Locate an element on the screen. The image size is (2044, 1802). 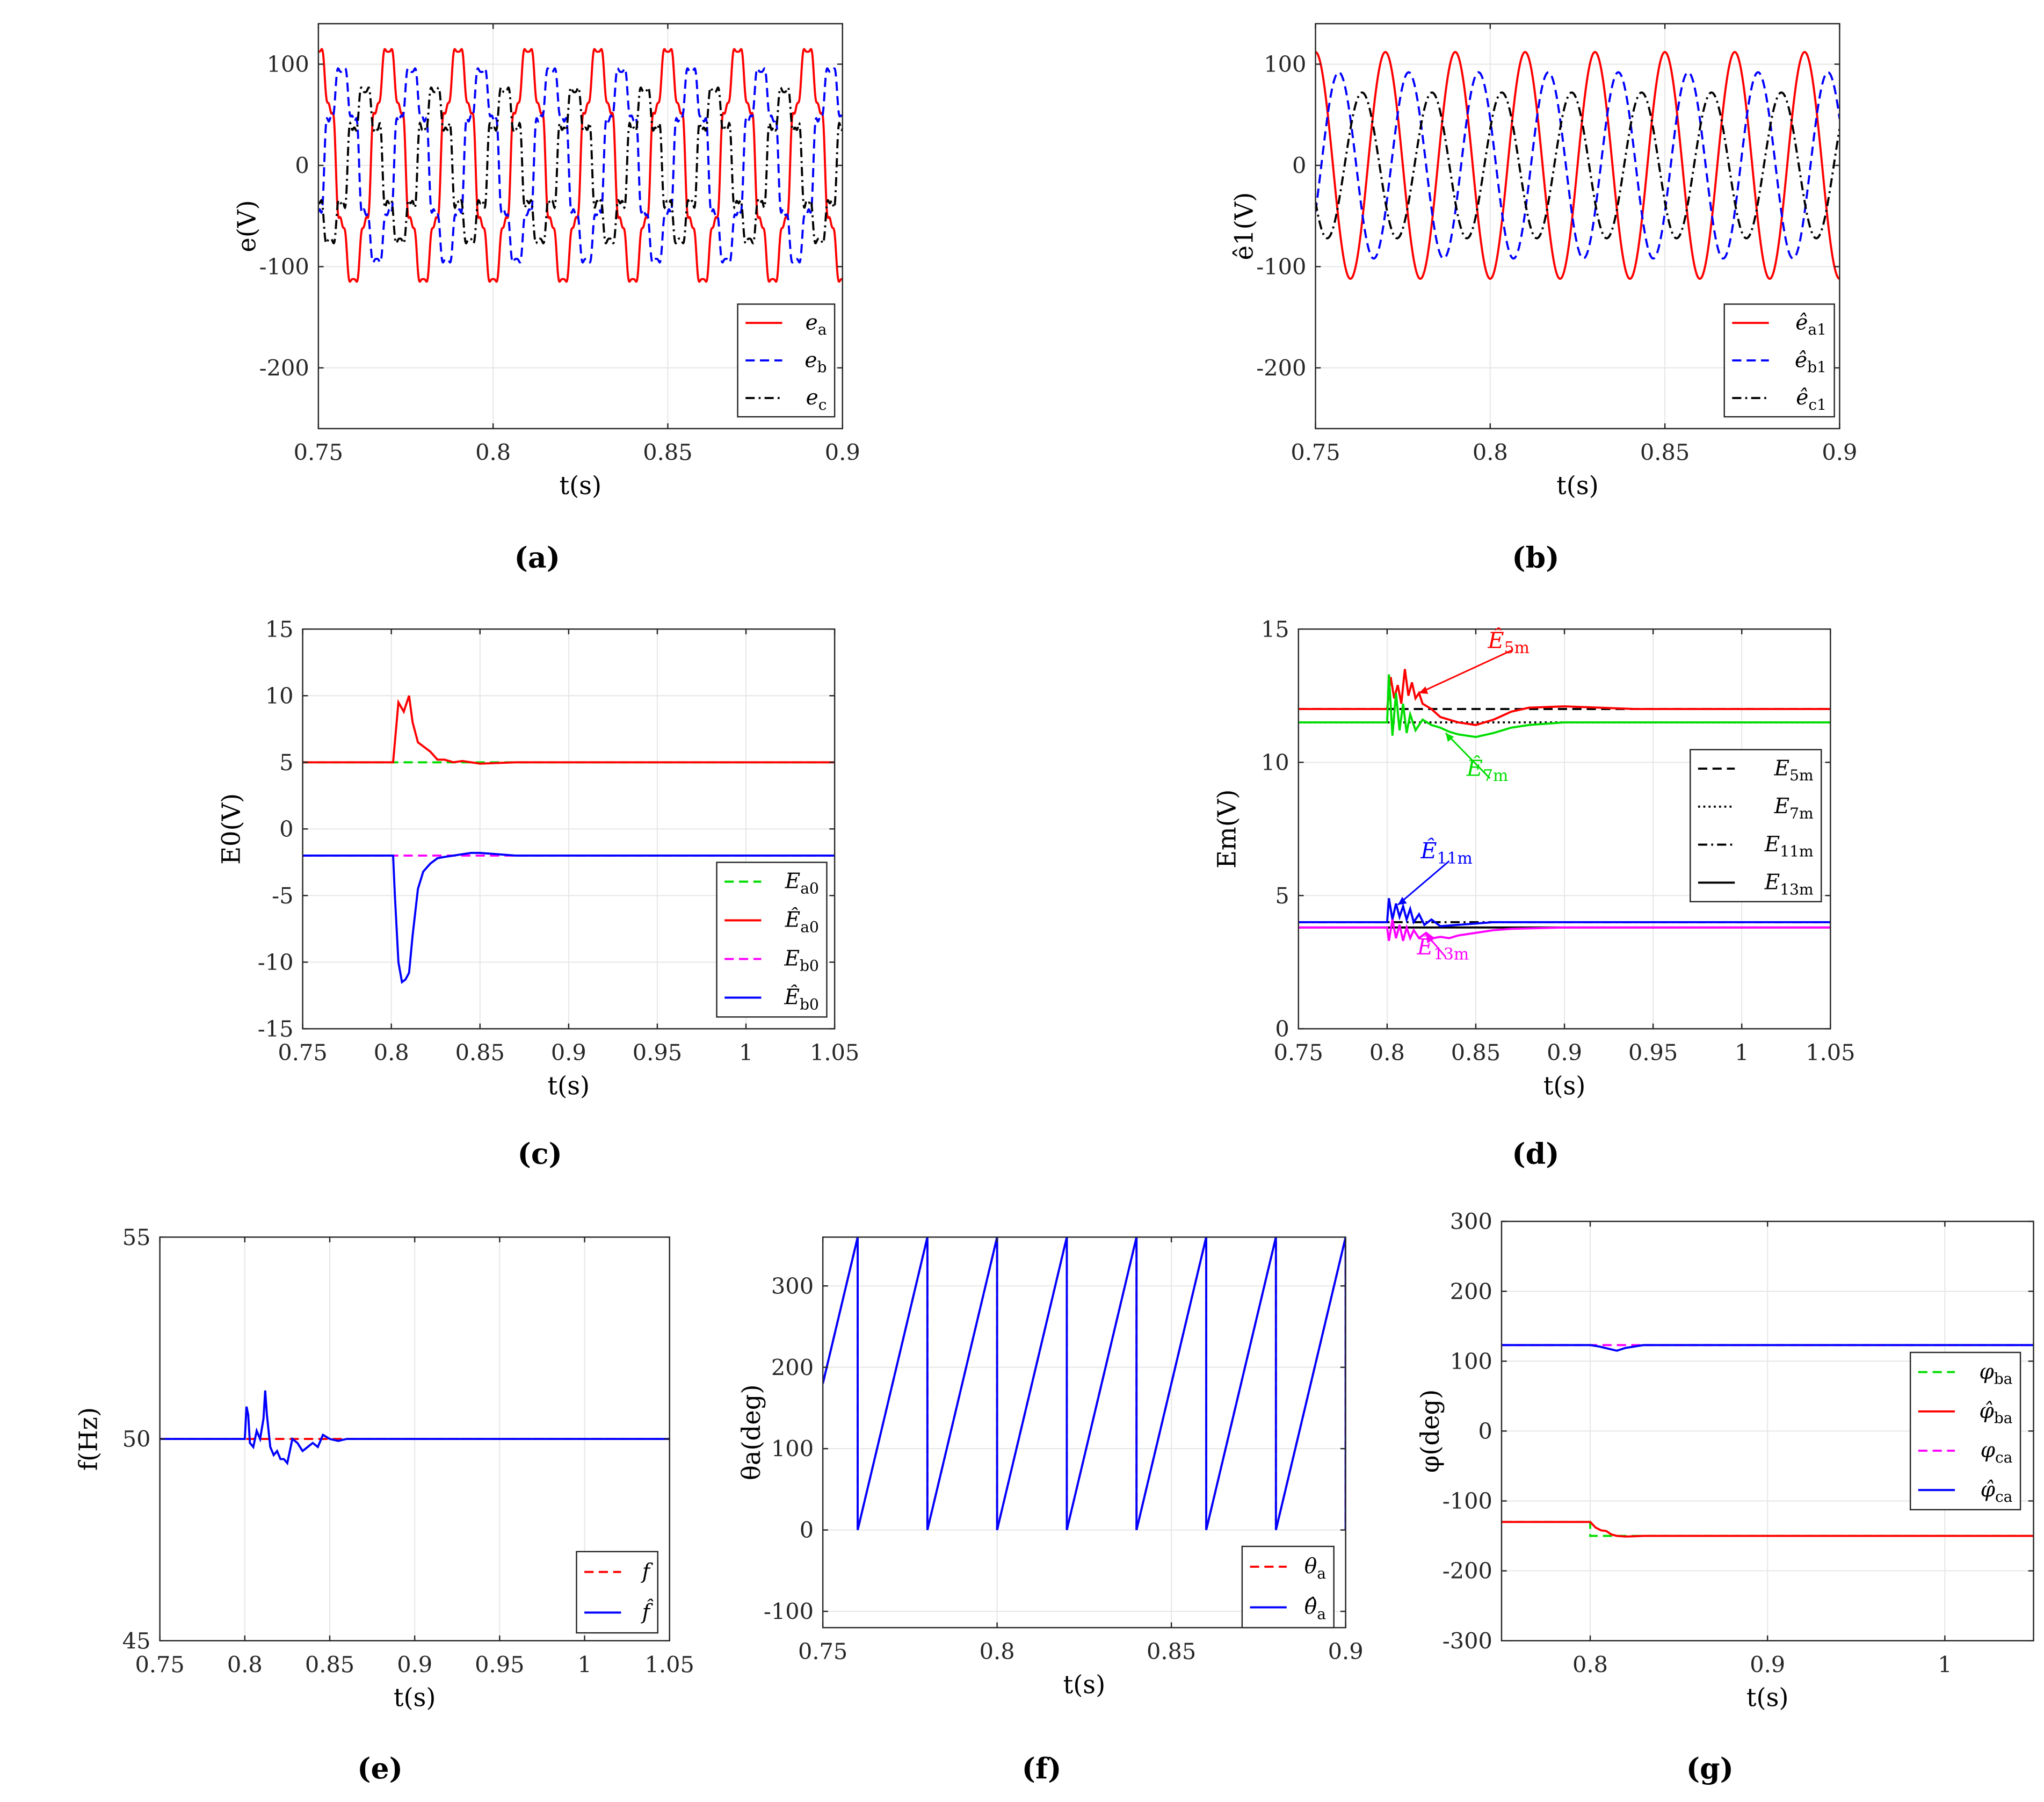
legend-entry-label: E5m is located at coordinates (1794, 770).